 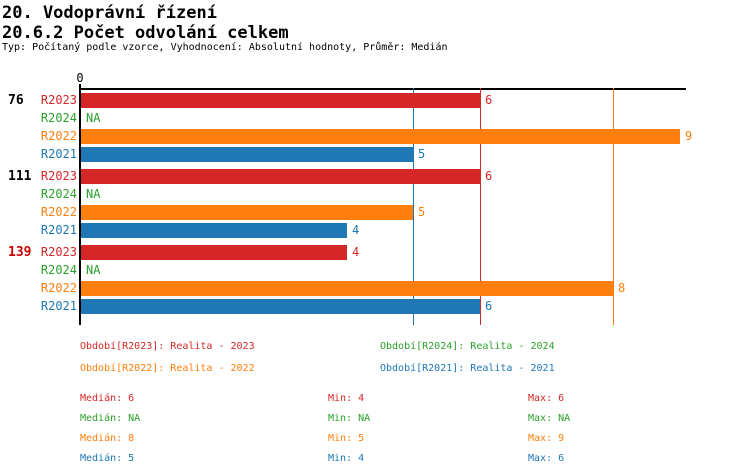 I want to click on stat-min-R2023: Min: 4, so click(x=346, y=398).